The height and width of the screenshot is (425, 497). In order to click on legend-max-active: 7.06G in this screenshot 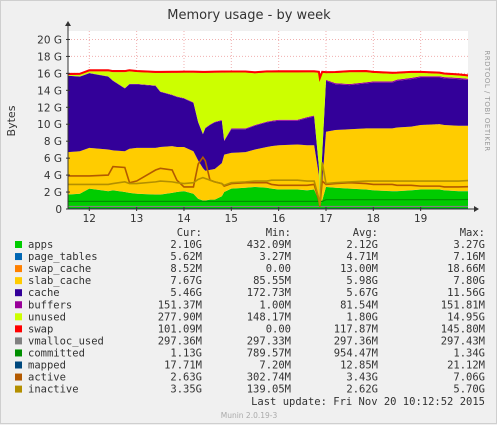, I will do `click(469, 378)`.